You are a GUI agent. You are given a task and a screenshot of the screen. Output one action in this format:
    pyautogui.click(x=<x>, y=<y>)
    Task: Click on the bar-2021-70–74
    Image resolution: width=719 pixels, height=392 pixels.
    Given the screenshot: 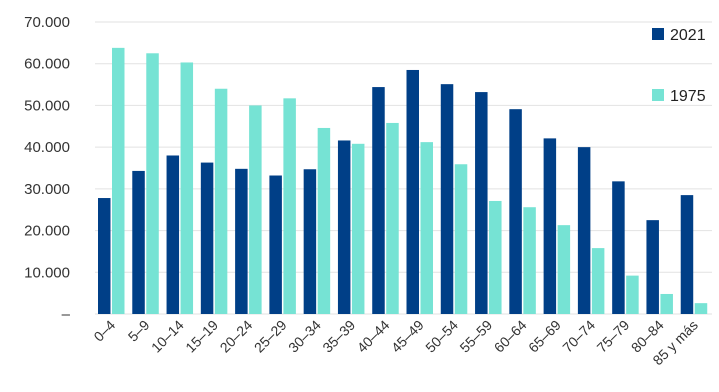 What is the action you would take?
    pyautogui.click(x=584, y=230)
    